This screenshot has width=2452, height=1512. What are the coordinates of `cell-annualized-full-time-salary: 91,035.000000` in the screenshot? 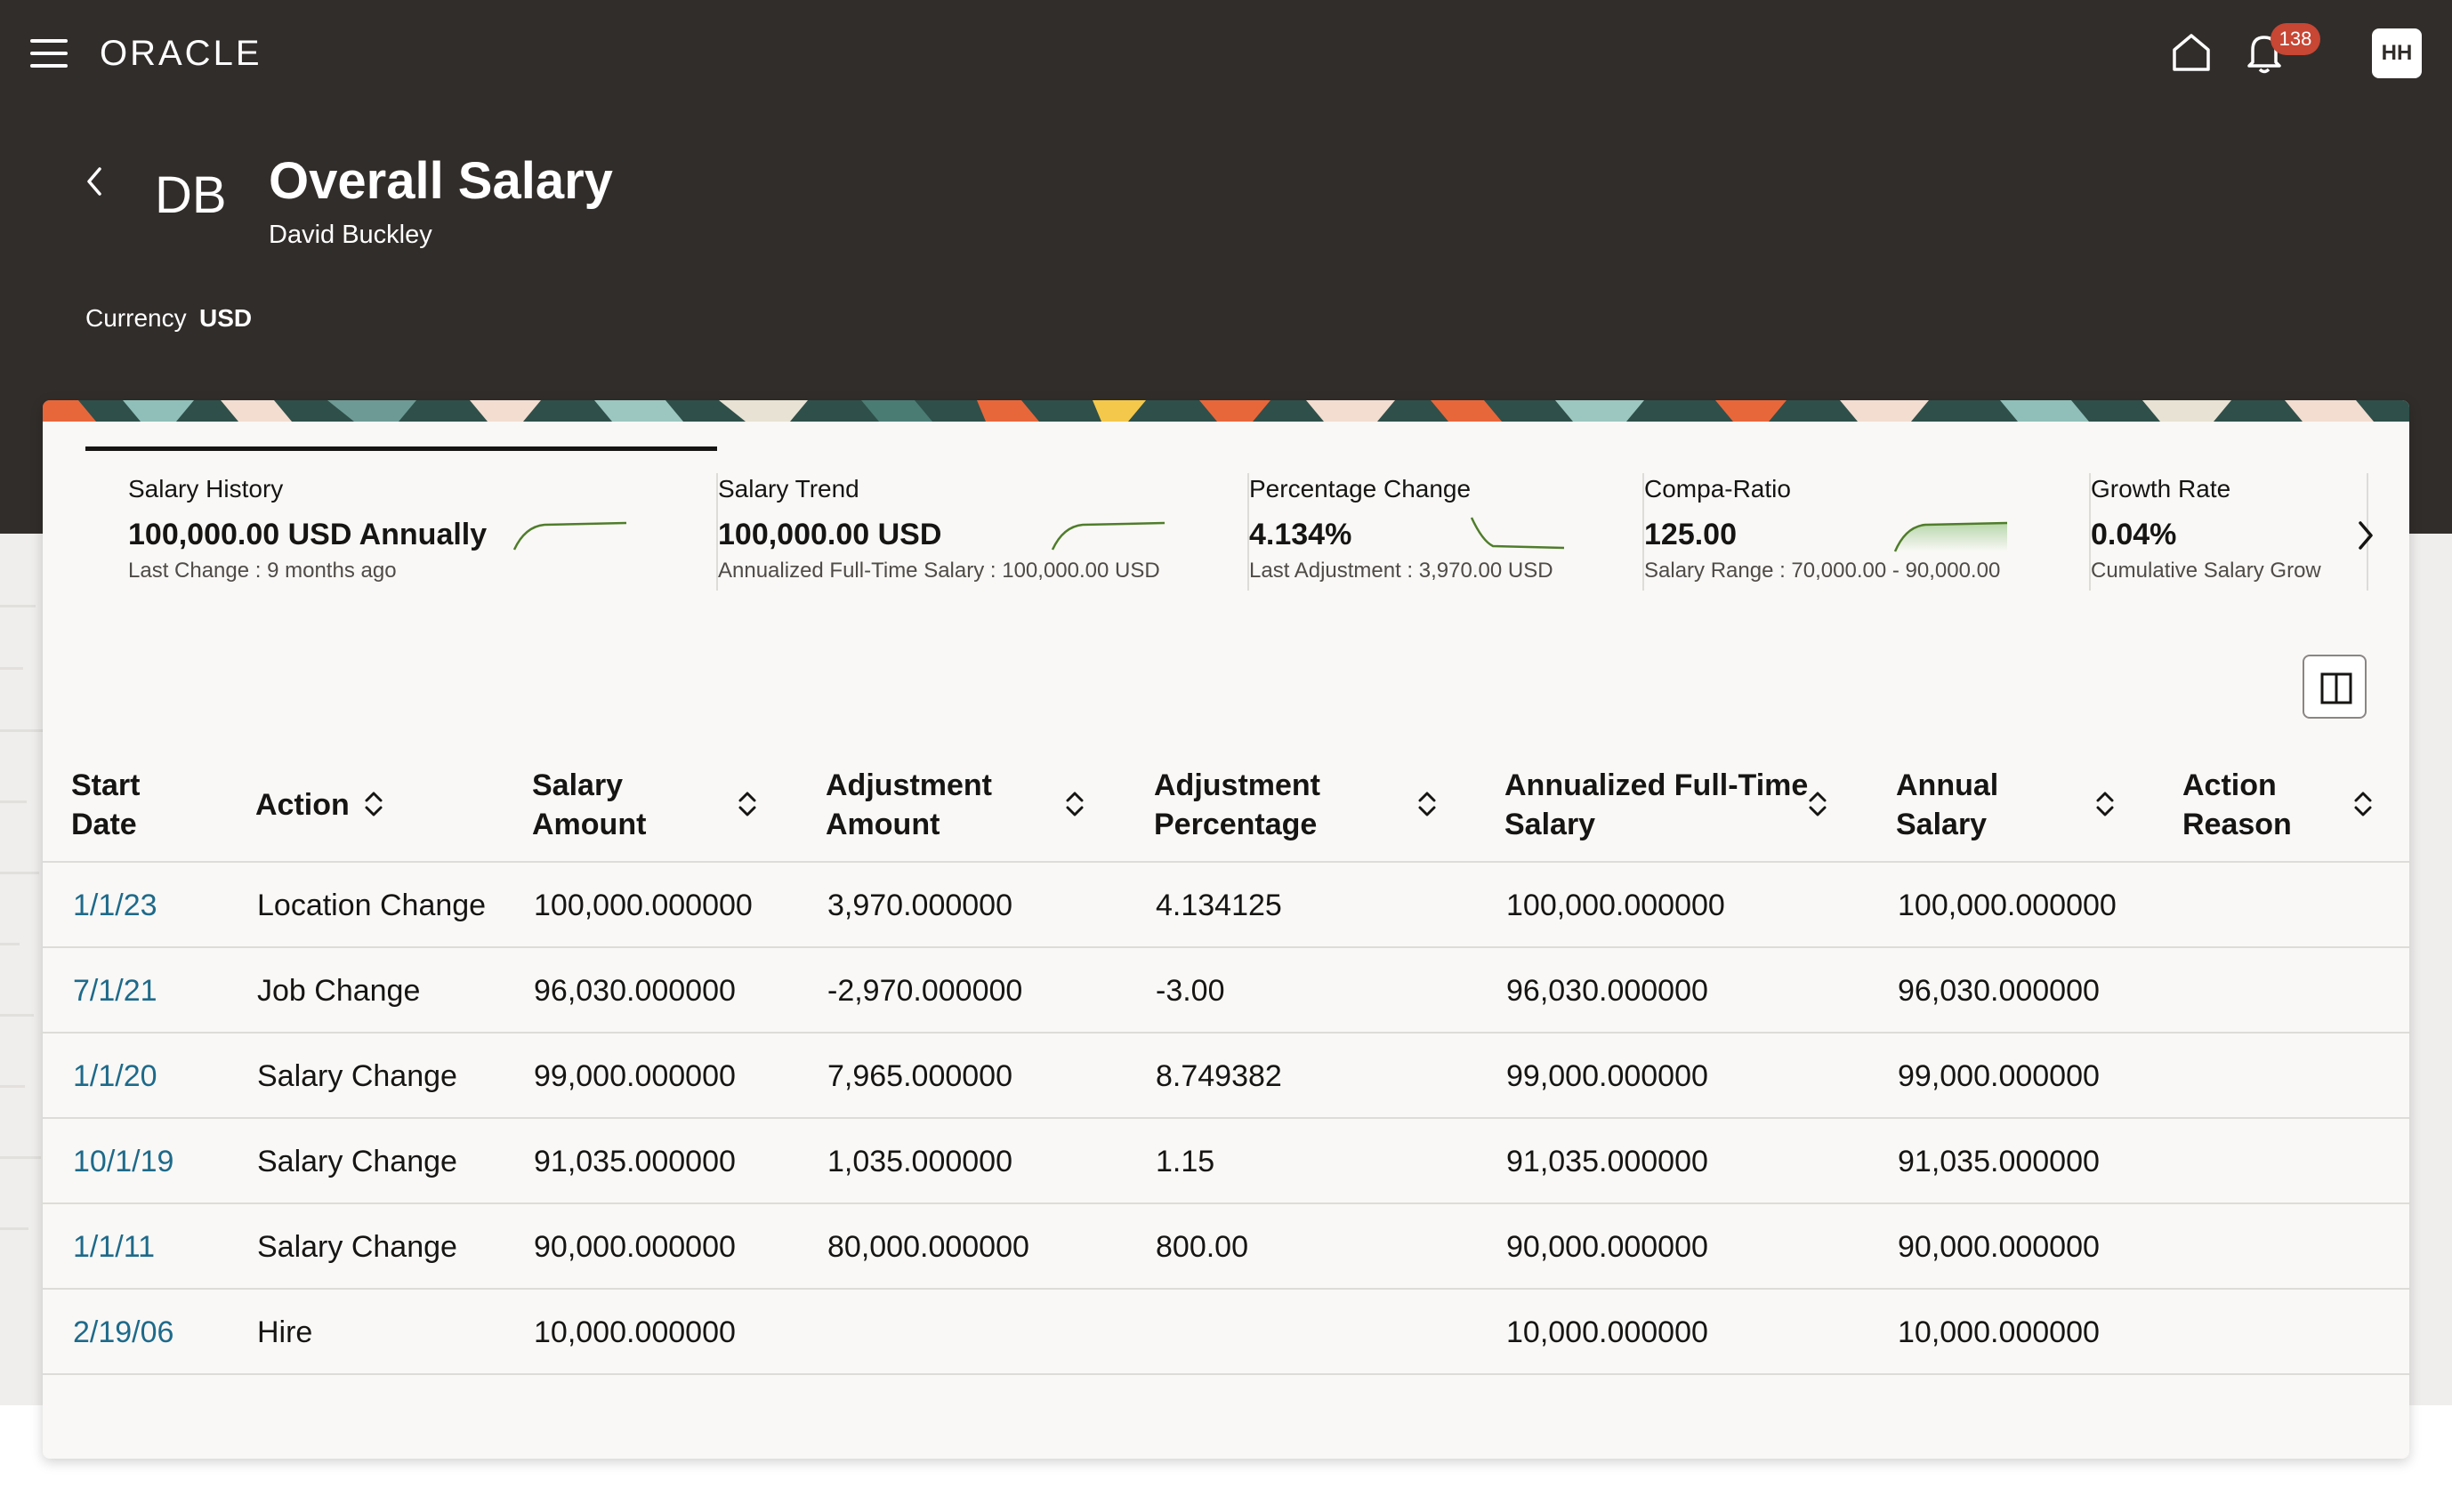 It's located at (1607, 1161).